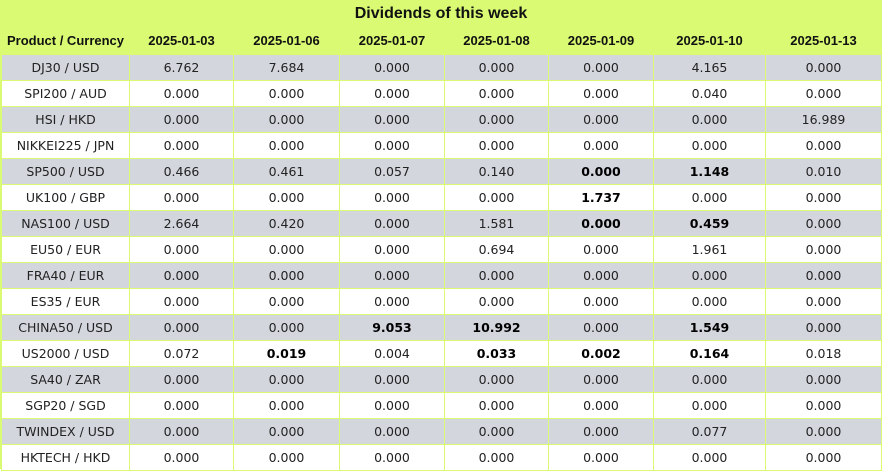  I want to click on dividend-value-cell: 0.077, so click(709, 431).